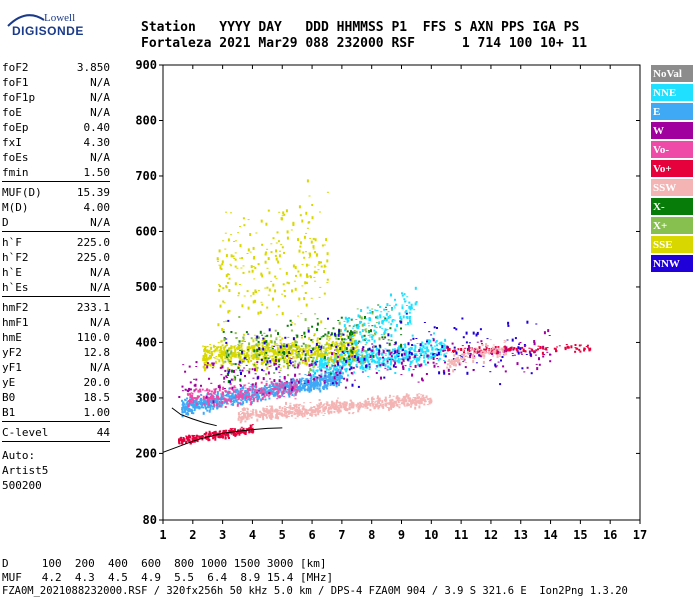 The image size is (700, 600). Describe the element at coordinates (282, 535) in the screenshot. I see `x-tick-label: 5` at that location.